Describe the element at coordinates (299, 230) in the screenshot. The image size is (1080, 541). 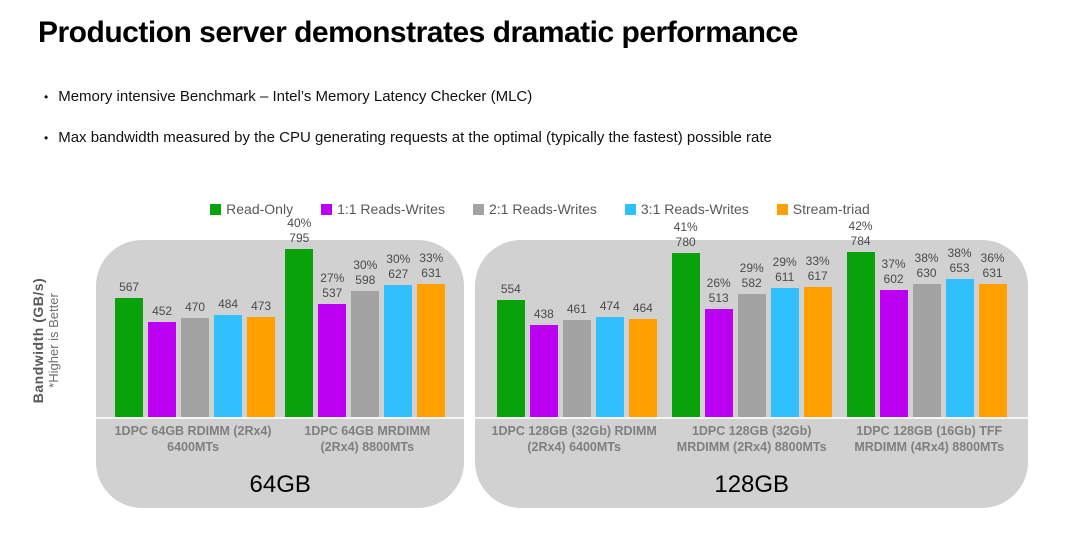
I see `bar-value-label: 40% 795` at that location.